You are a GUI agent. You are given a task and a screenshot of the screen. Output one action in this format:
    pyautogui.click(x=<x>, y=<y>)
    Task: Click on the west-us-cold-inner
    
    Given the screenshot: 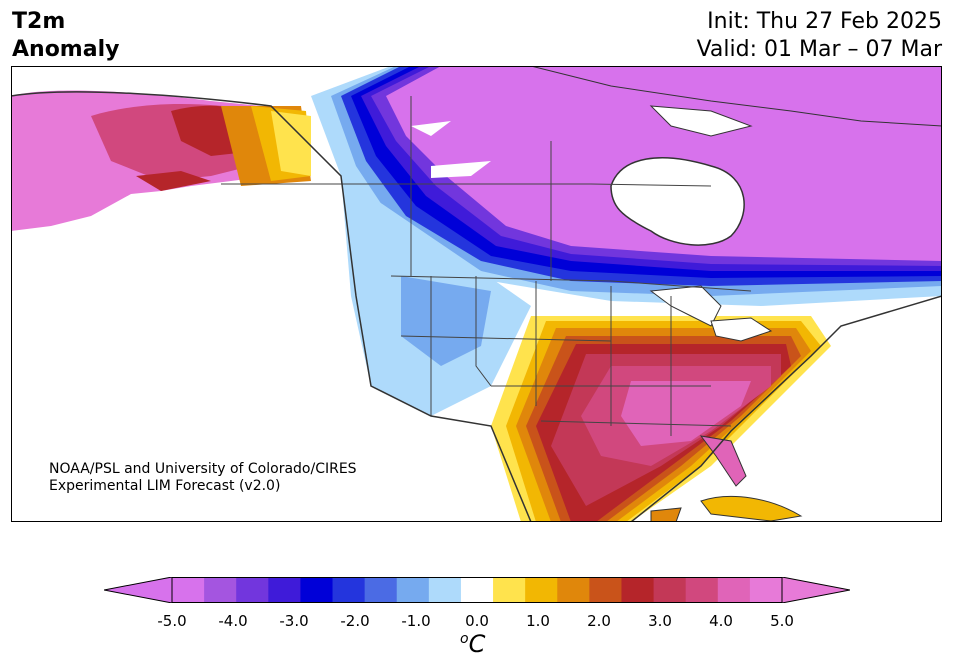 What is the action you would take?
    pyautogui.click(x=446, y=321)
    